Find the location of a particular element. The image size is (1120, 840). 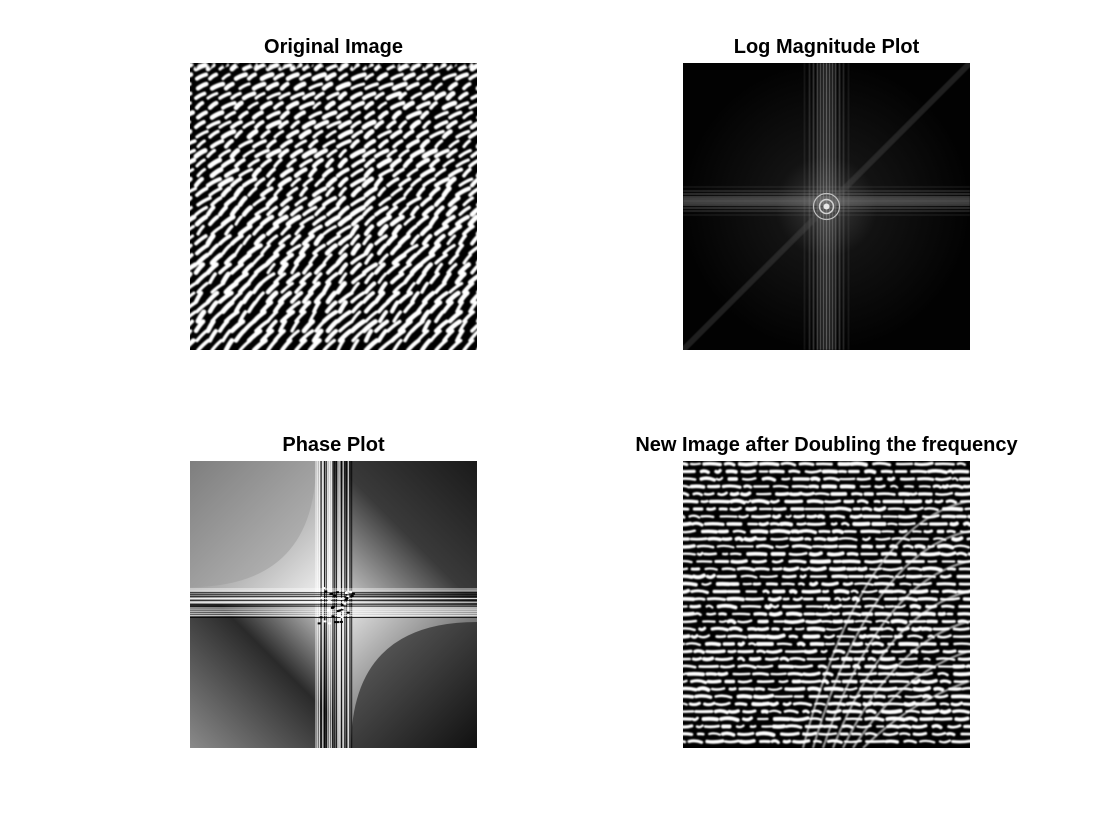

phase-plot-graphic is located at coordinates (333, 604).